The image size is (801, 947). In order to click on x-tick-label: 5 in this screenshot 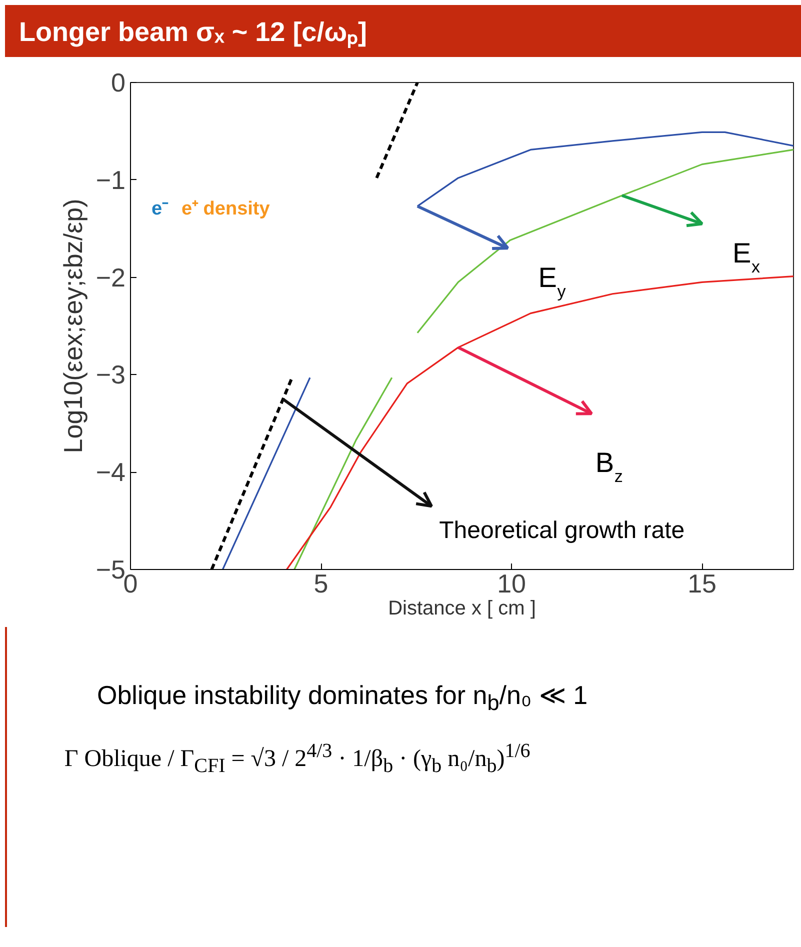, I will do `click(321, 583)`.